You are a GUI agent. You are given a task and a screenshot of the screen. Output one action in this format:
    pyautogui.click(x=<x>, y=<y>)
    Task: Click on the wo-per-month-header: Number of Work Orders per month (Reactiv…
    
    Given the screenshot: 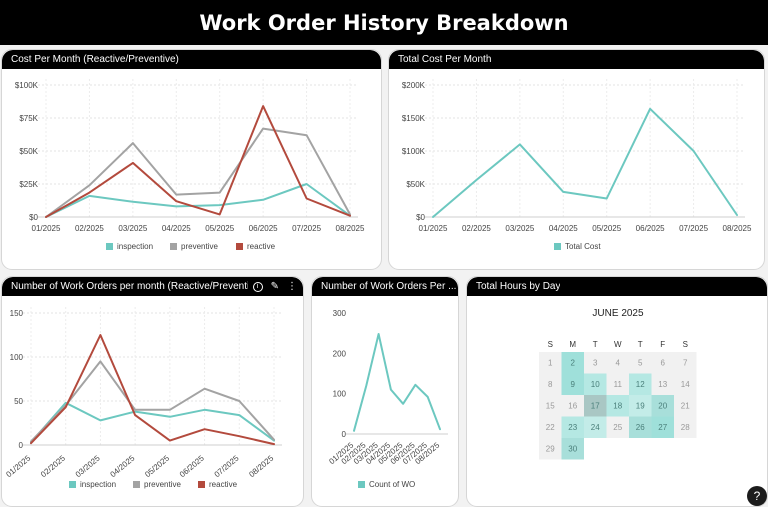 What is the action you would take?
    pyautogui.click(x=152, y=286)
    